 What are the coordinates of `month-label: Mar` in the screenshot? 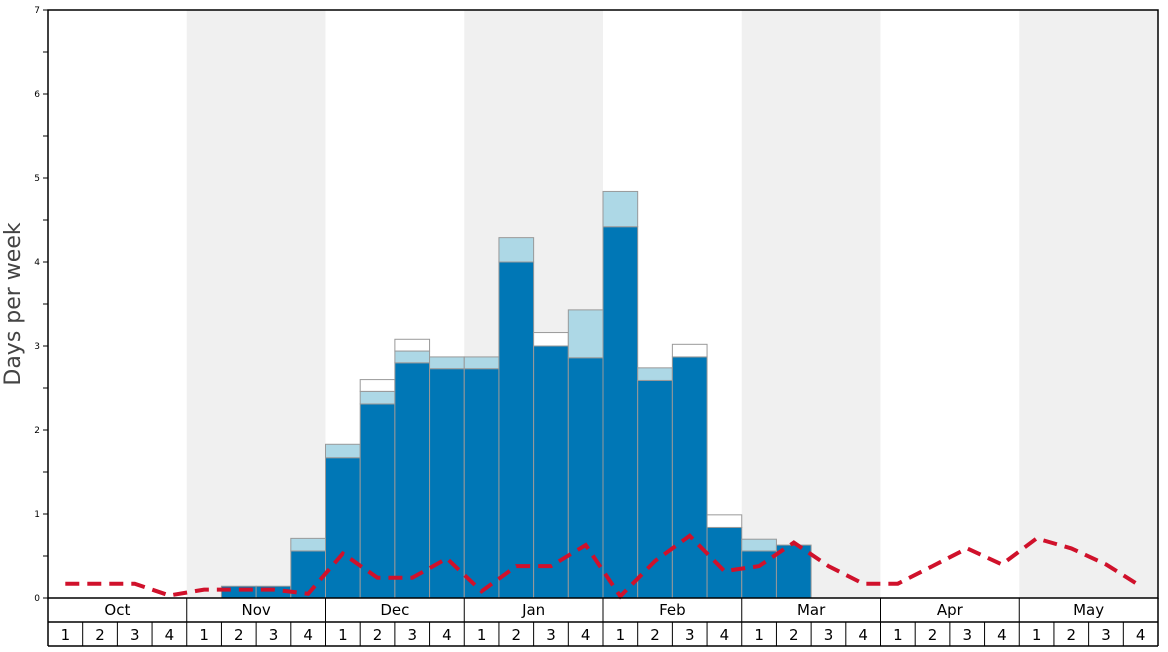 It's located at (811, 610).